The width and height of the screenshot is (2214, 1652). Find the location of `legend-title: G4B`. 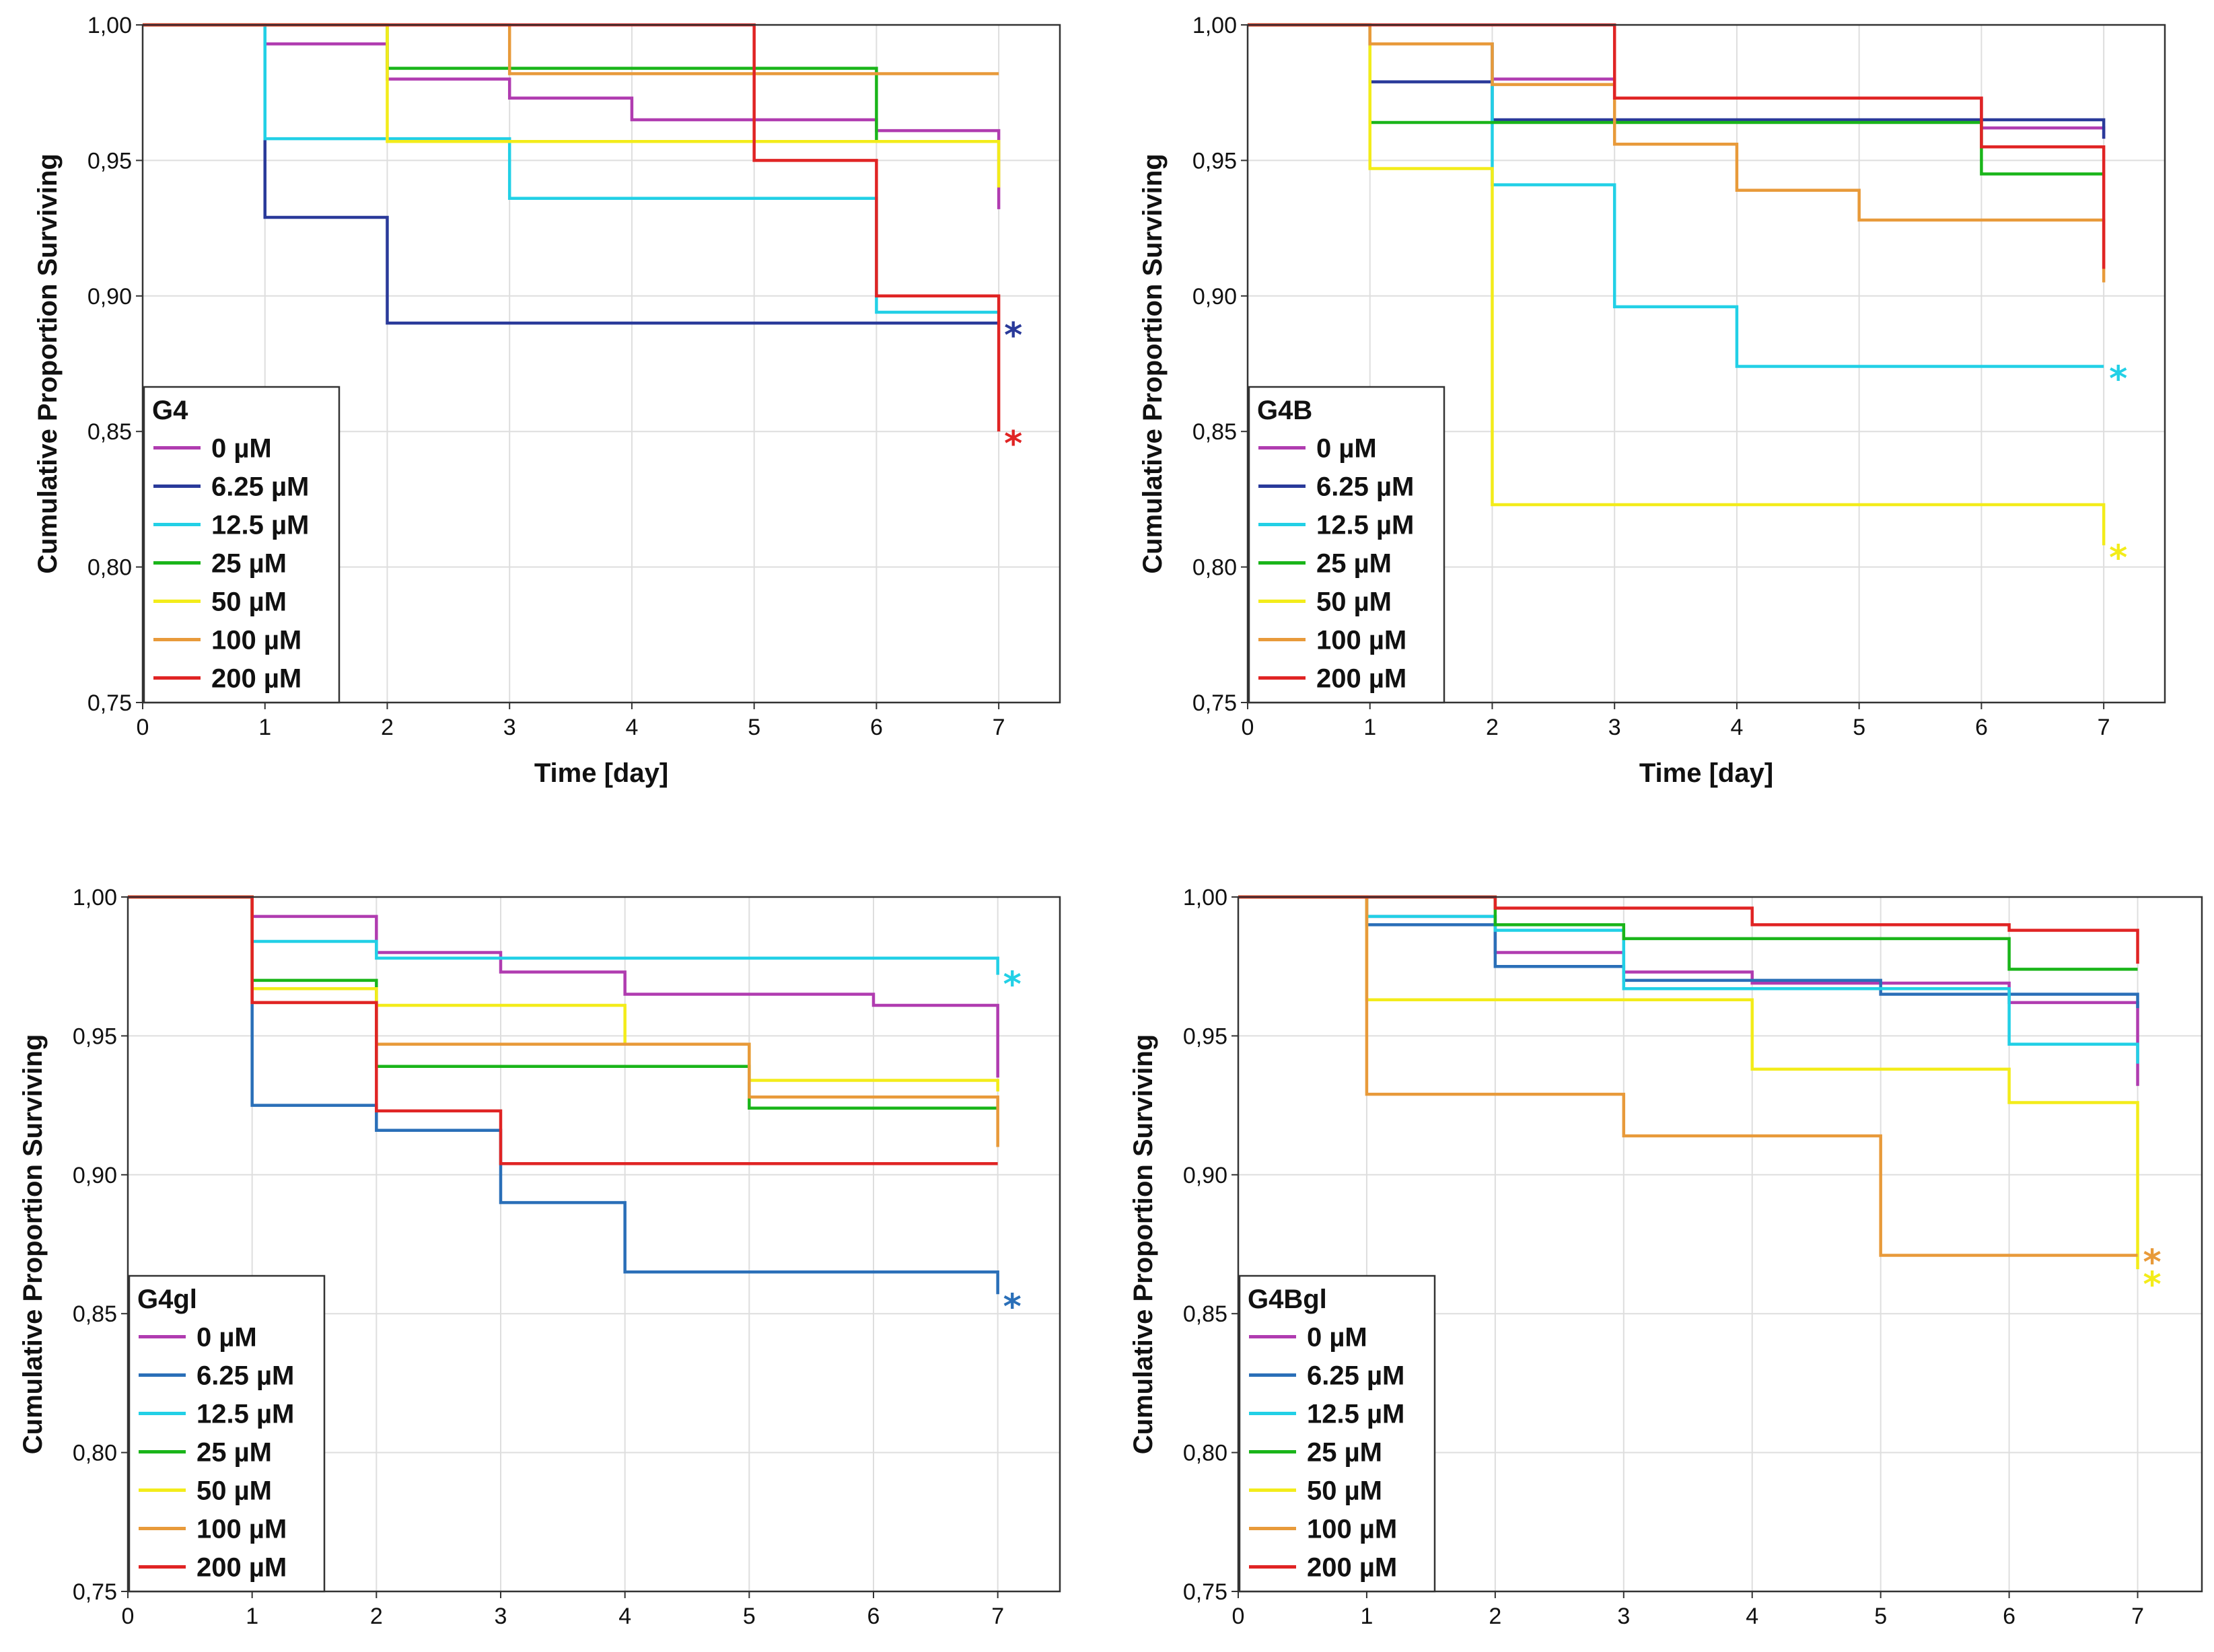

legend-title: G4B is located at coordinates (1284, 410).